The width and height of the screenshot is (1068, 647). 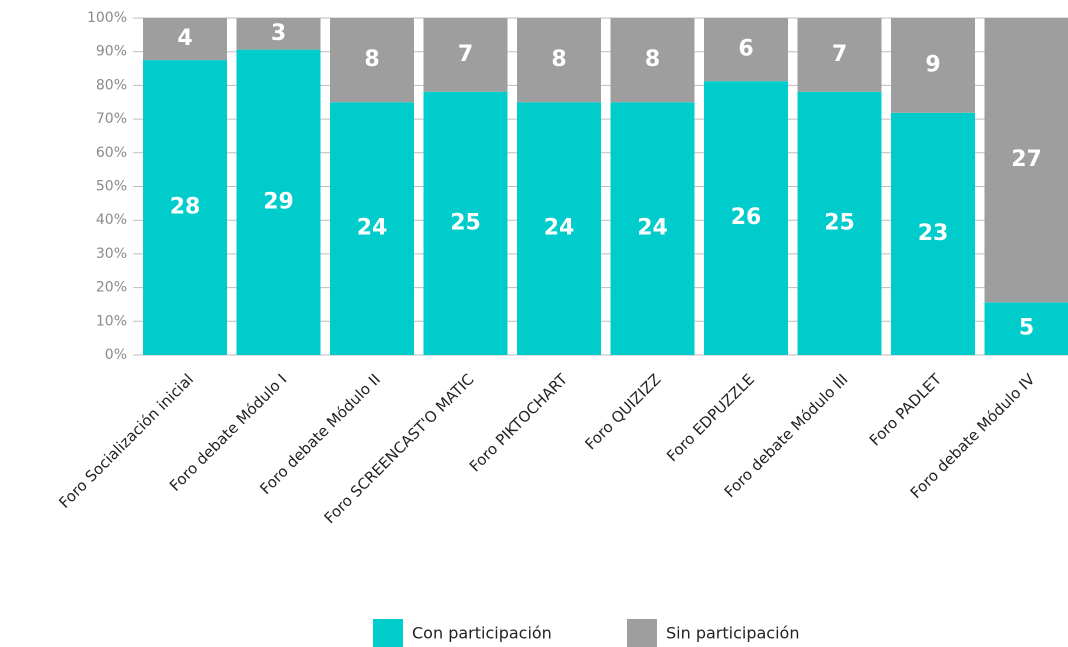 What do you see at coordinates (710, 417) in the screenshot?
I see `x-tick-label: Foro EDPUZZLE` at bounding box center [710, 417].